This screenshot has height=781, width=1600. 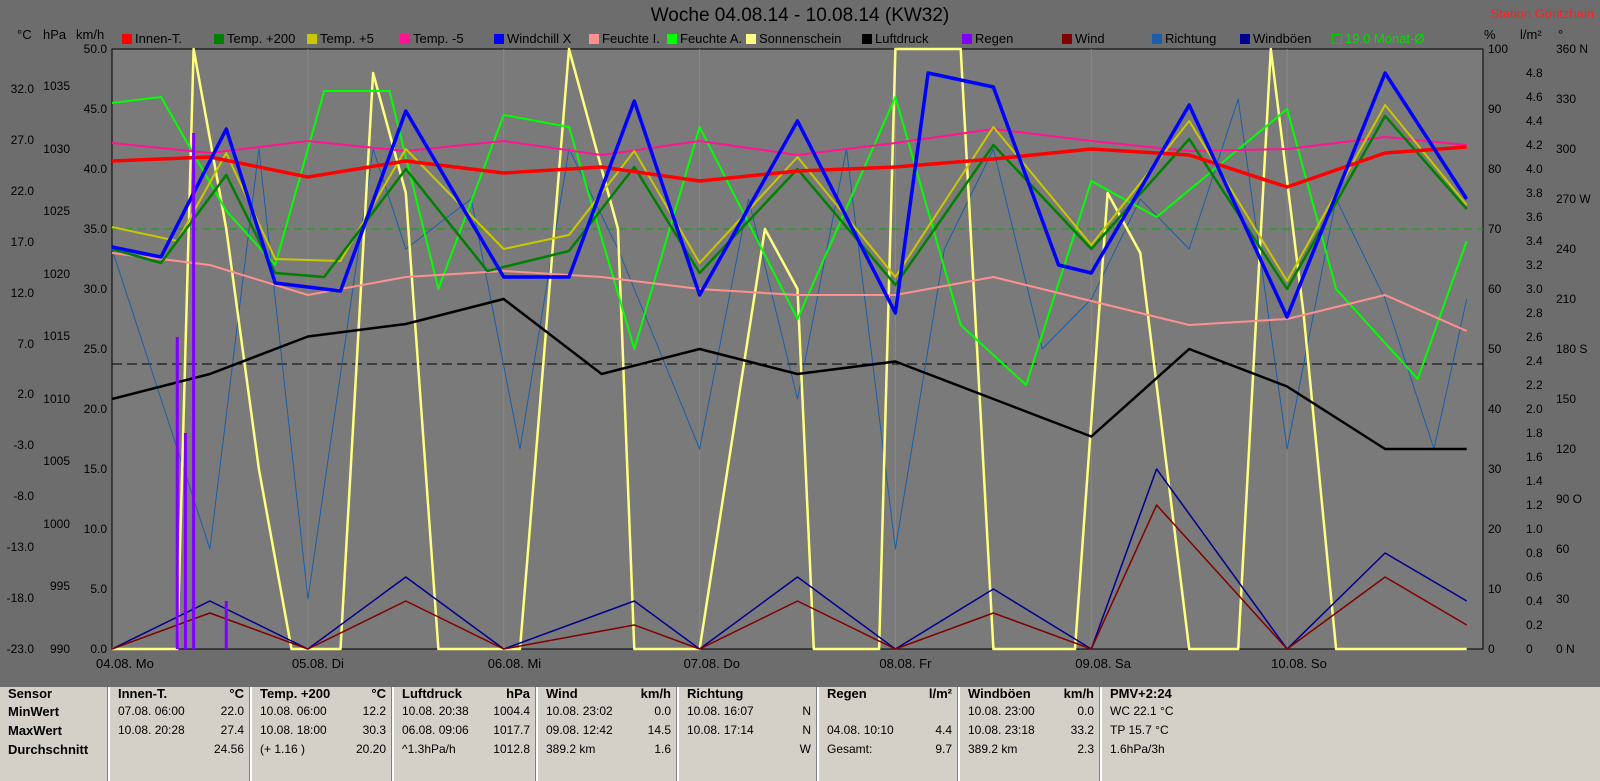 What do you see at coordinates (23, 496) in the screenshot?
I see `tick-temp: -8.0` at bounding box center [23, 496].